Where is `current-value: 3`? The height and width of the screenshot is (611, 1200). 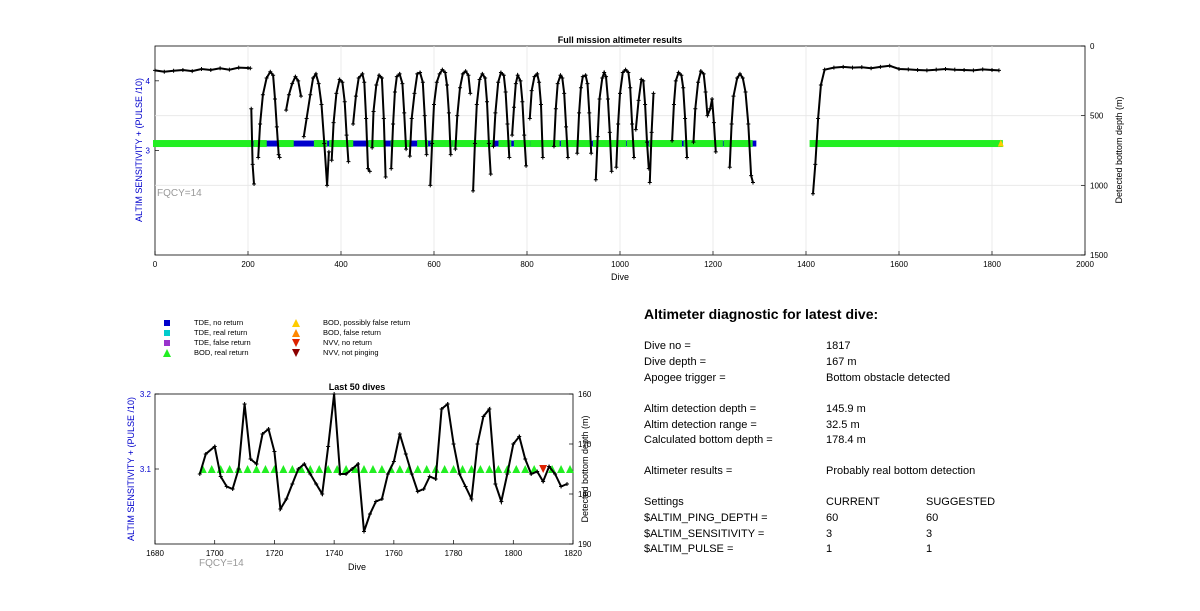
current-value: 3 is located at coordinates (829, 534).